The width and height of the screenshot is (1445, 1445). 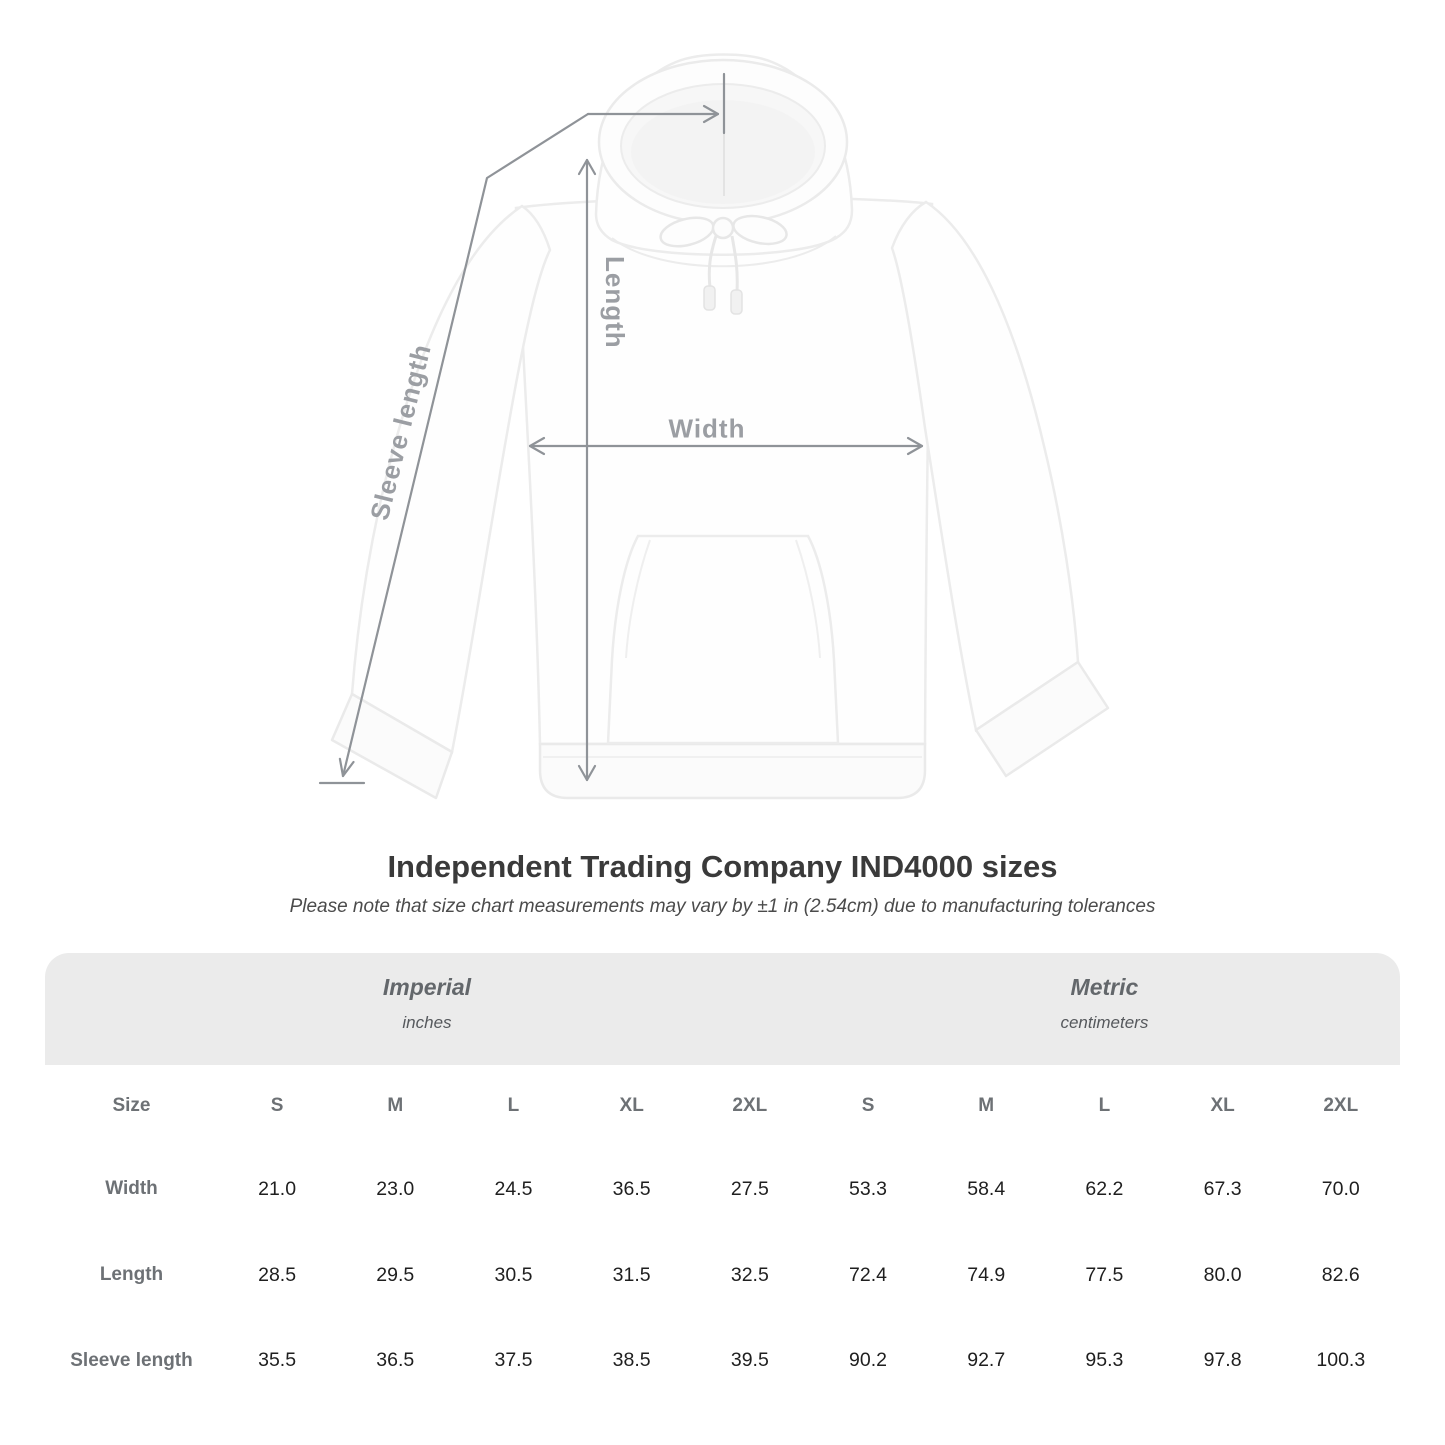 I want to click on width-value: 27.5, so click(x=749, y=1188).